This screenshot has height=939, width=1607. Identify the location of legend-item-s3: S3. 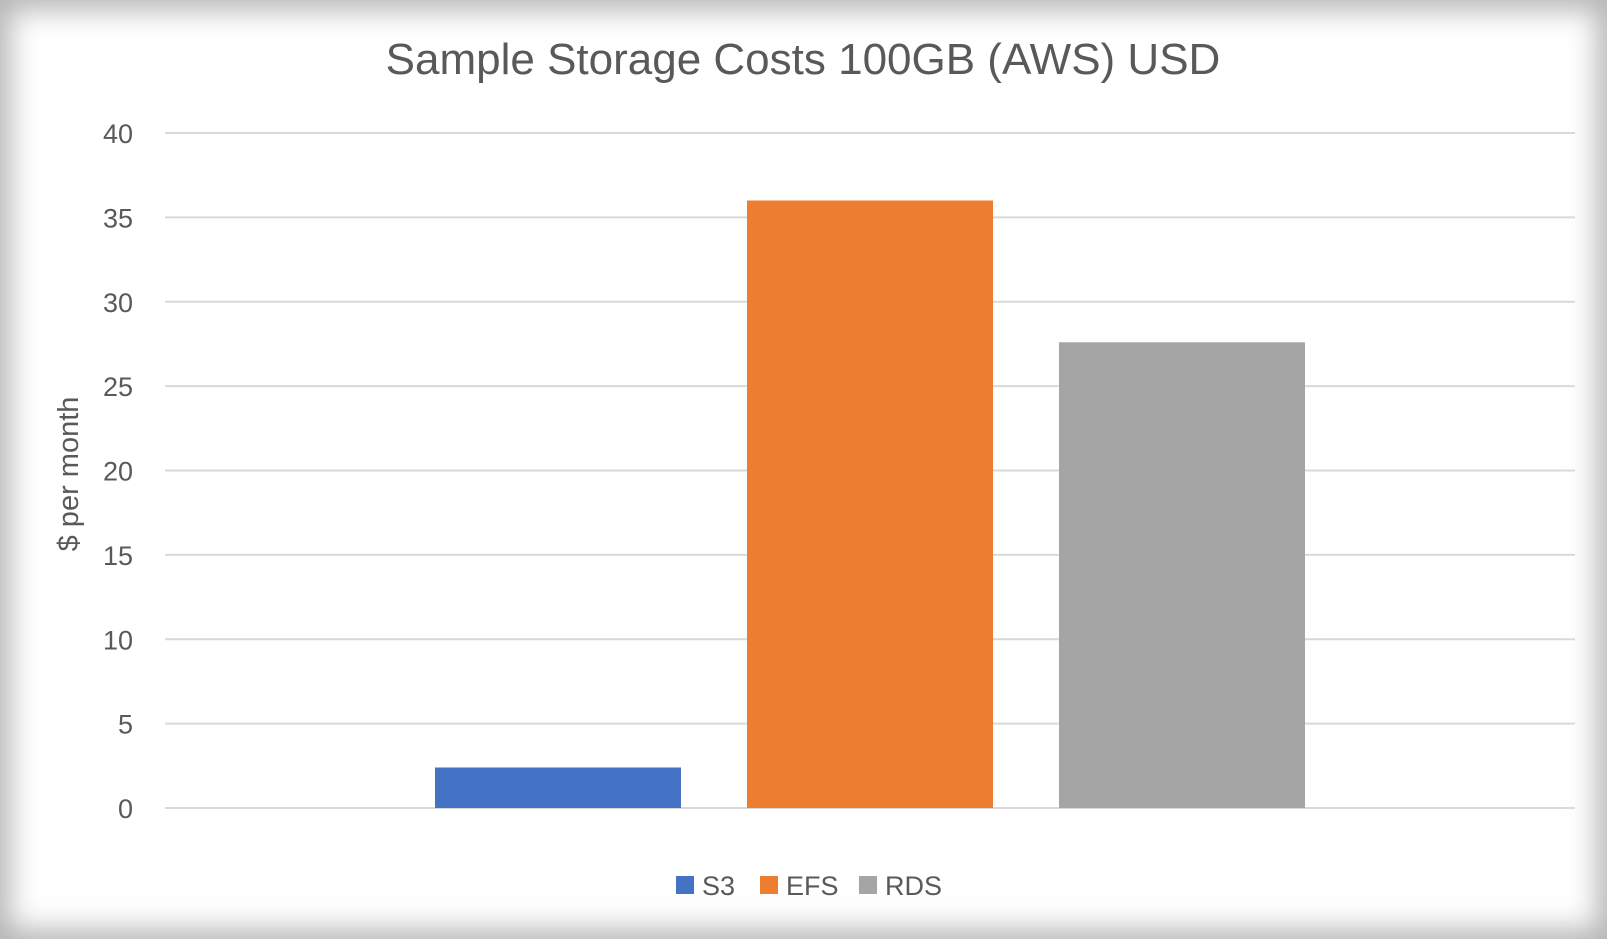
(705, 886).